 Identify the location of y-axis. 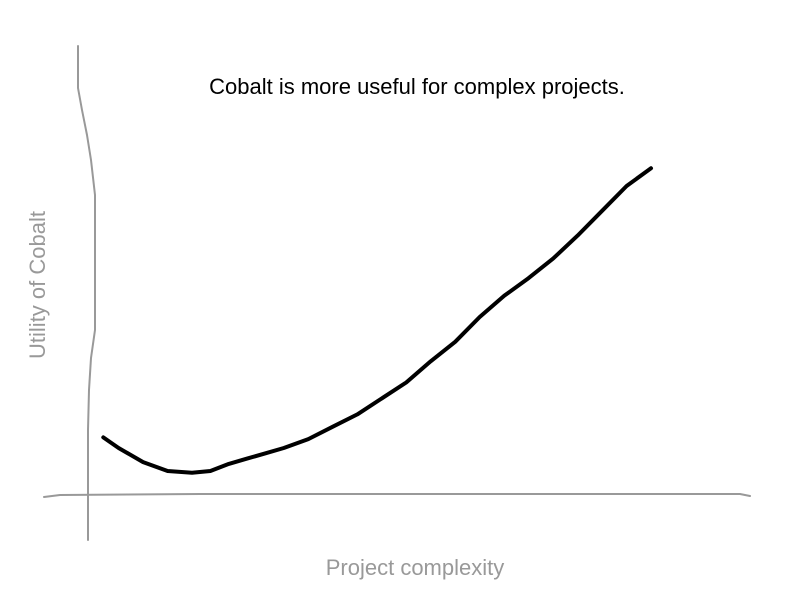
(86, 293).